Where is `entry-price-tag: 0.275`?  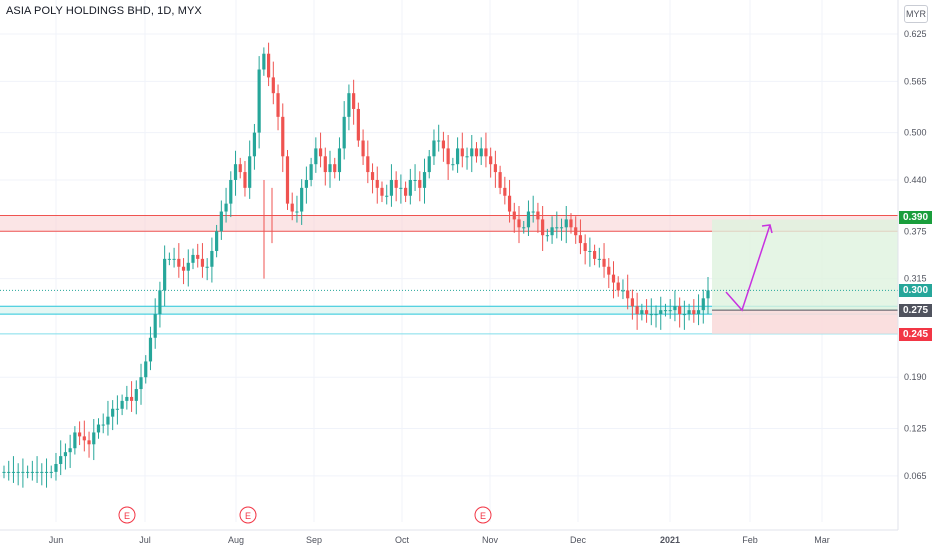
entry-price-tag: 0.275 is located at coordinates (915, 310).